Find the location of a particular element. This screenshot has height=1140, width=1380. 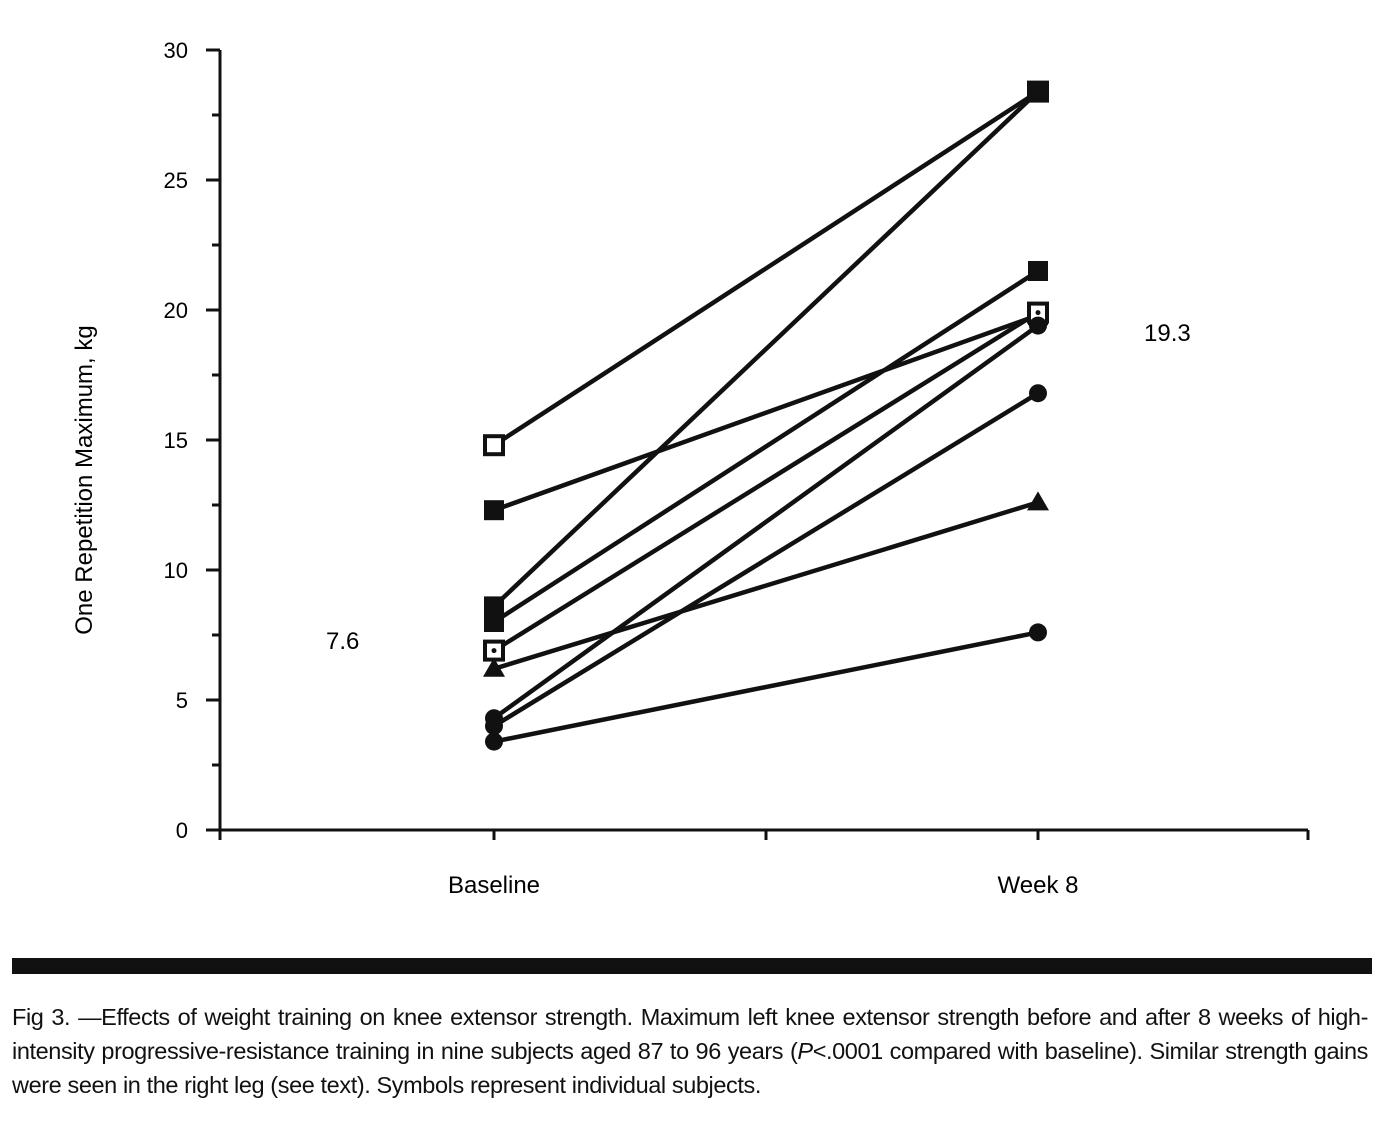

x-tick-label: Week 8 is located at coordinates (1038, 885).